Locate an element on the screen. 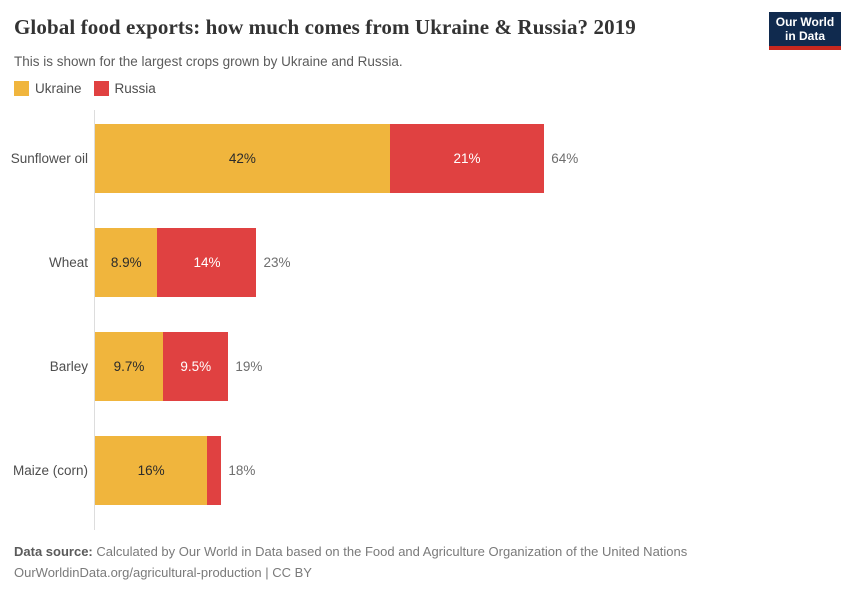  bar-segment-russia: 14% is located at coordinates (207, 262).